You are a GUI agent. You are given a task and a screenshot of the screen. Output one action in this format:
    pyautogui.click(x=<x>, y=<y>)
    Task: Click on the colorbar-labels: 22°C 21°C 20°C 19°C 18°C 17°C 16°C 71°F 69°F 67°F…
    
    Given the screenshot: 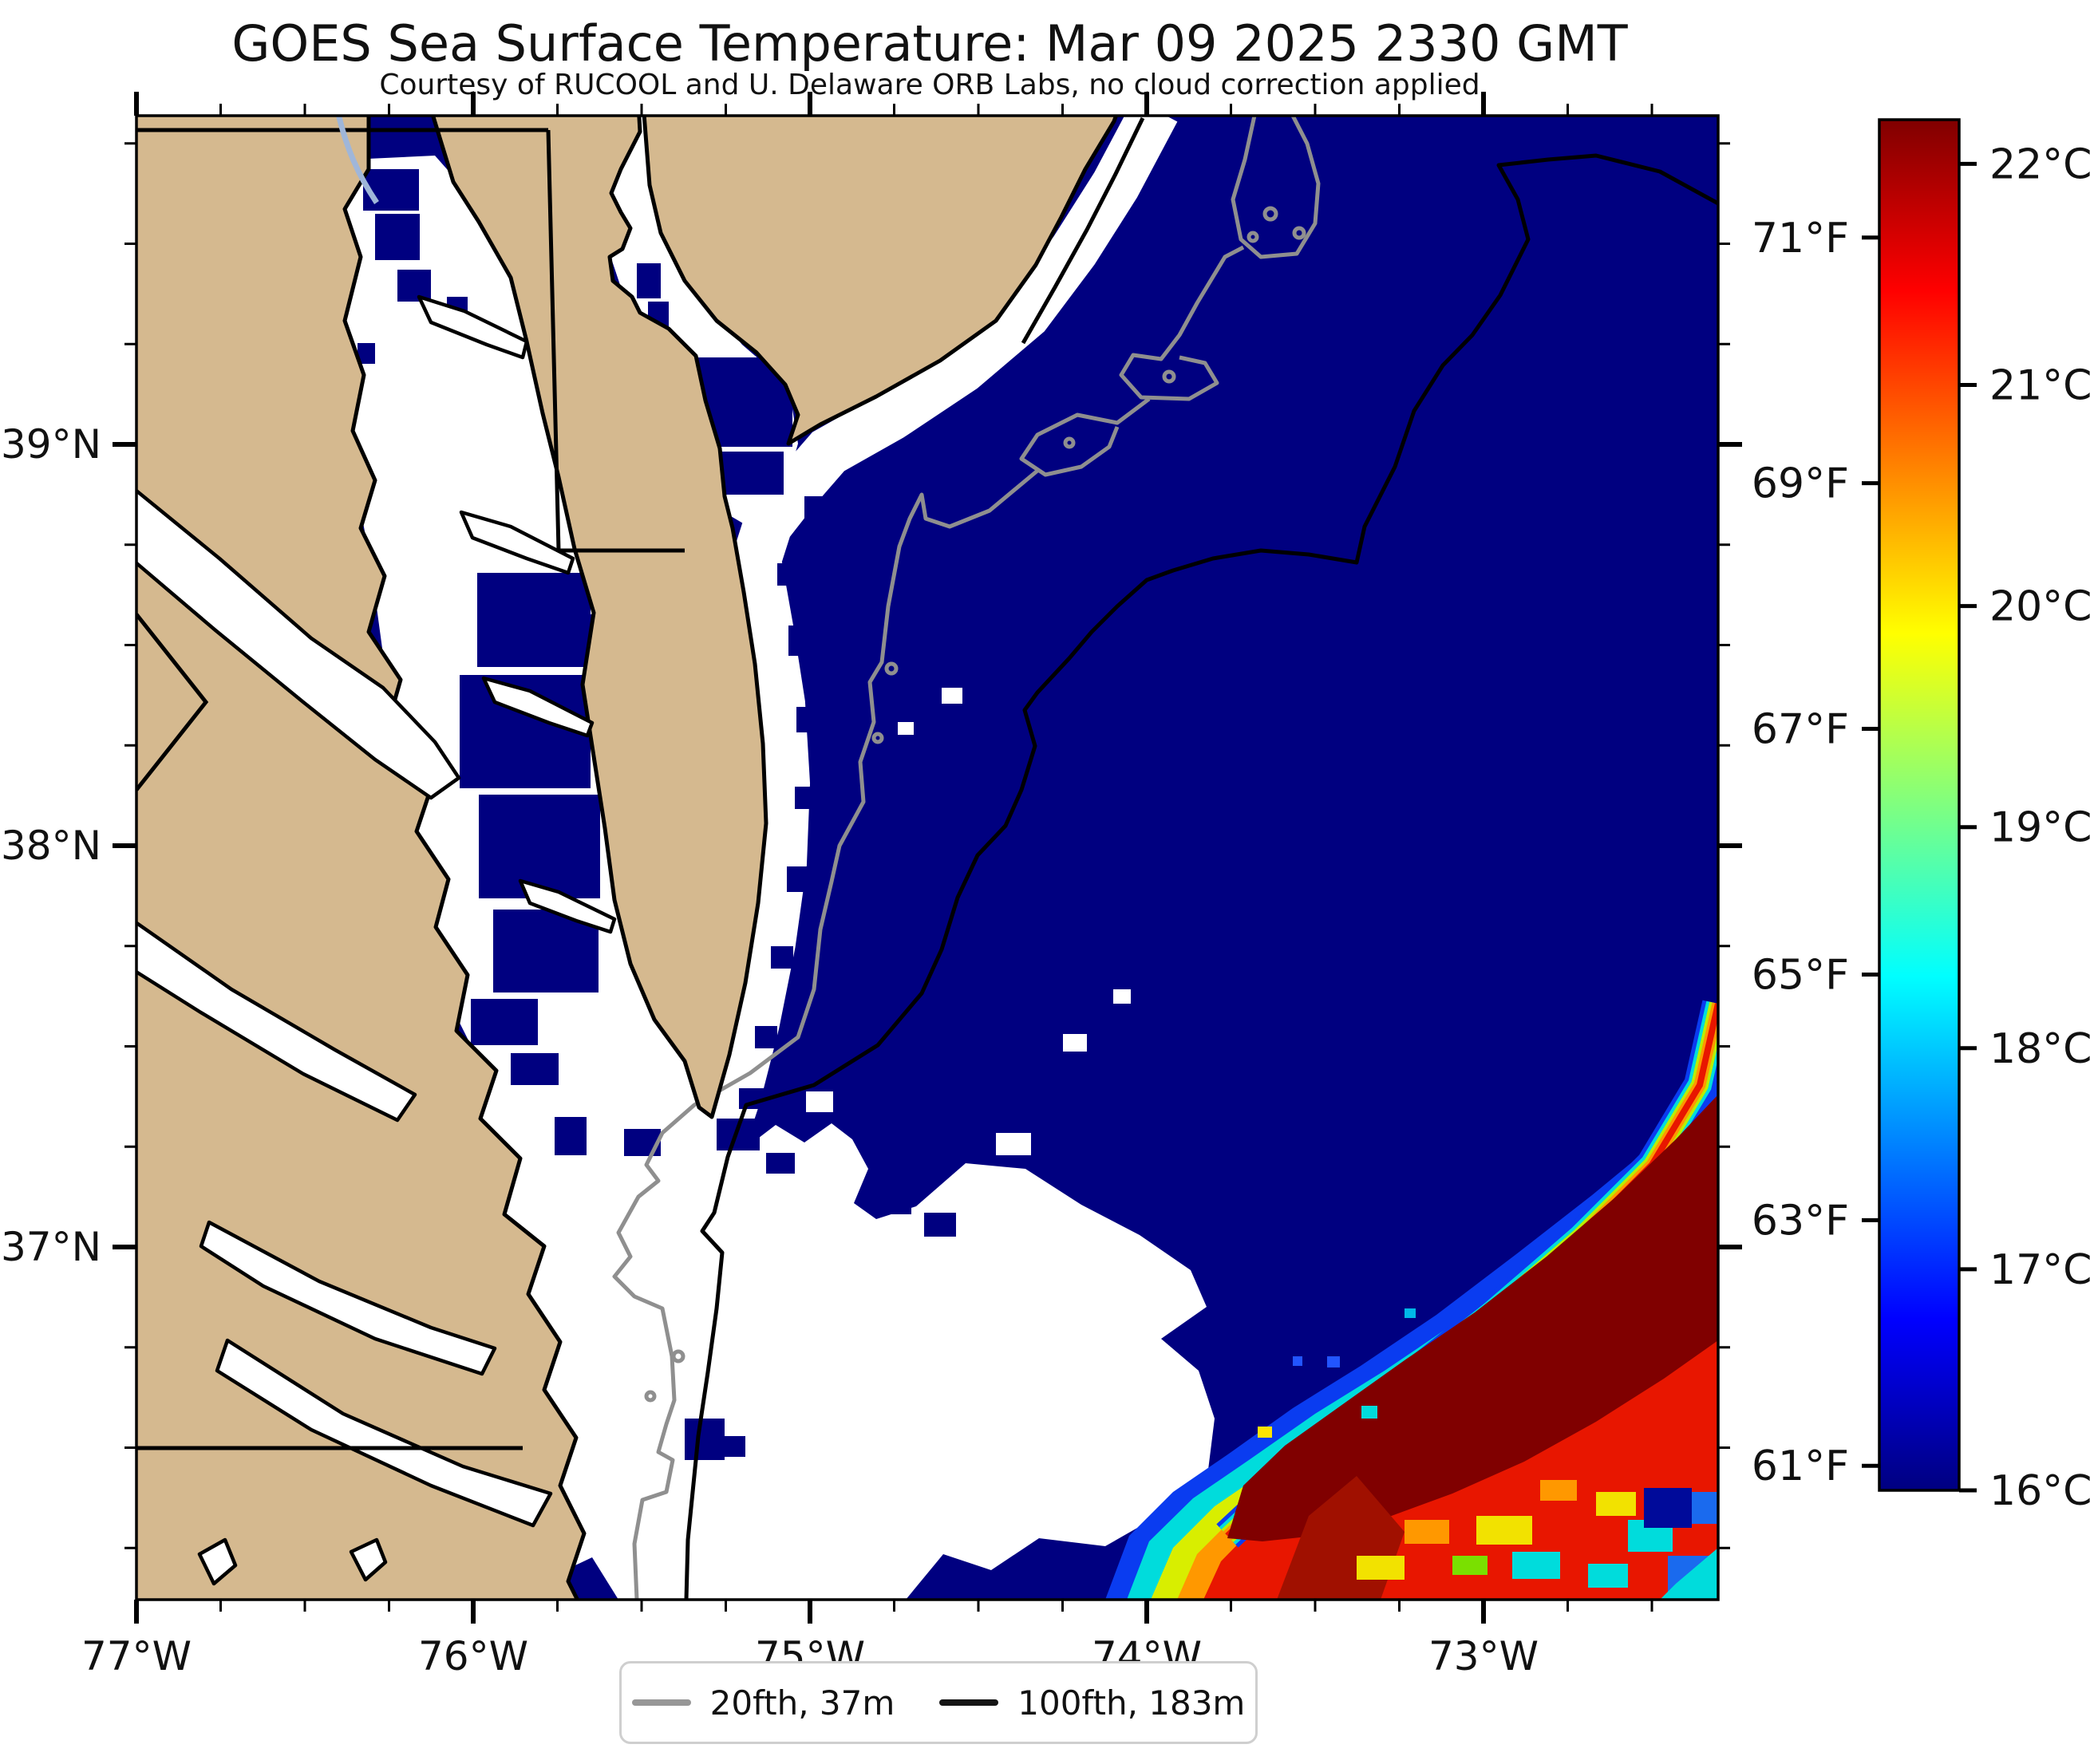 What is the action you would take?
    pyautogui.click(x=1921, y=827)
    